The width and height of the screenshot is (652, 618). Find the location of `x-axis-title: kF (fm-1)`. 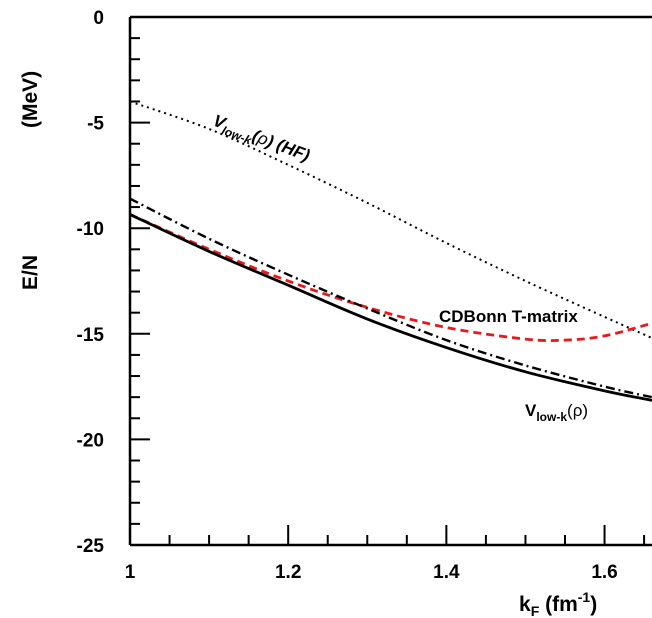

x-axis-title: kF (fm-1) is located at coordinates (558, 603).